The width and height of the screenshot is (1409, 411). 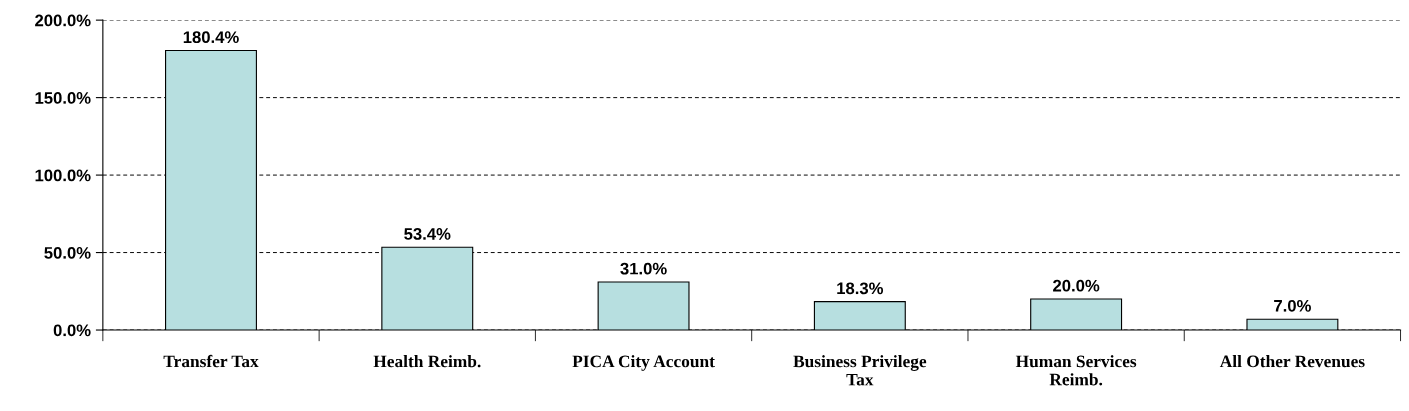 What do you see at coordinates (67, 252) in the screenshot?
I see `y-tick-label: 50.0%` at bounding box center [67, 252].